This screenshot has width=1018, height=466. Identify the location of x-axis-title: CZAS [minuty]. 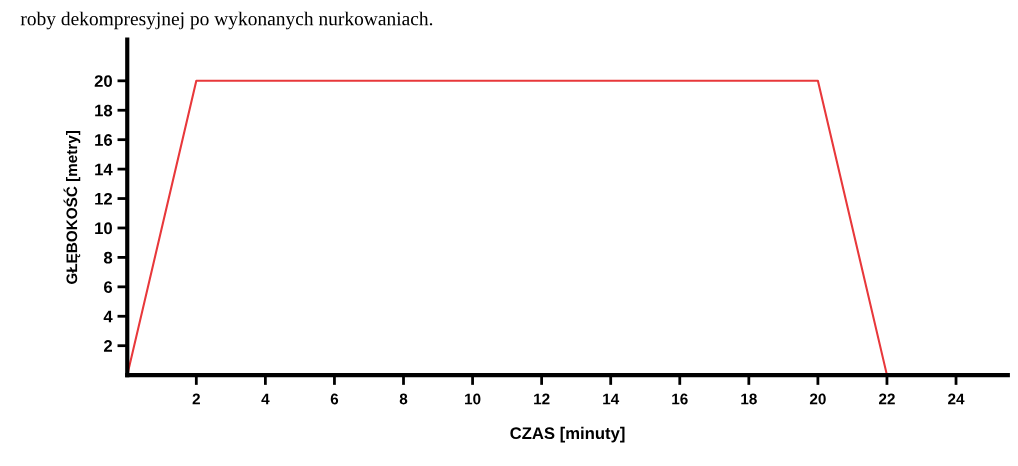
(567, 434).